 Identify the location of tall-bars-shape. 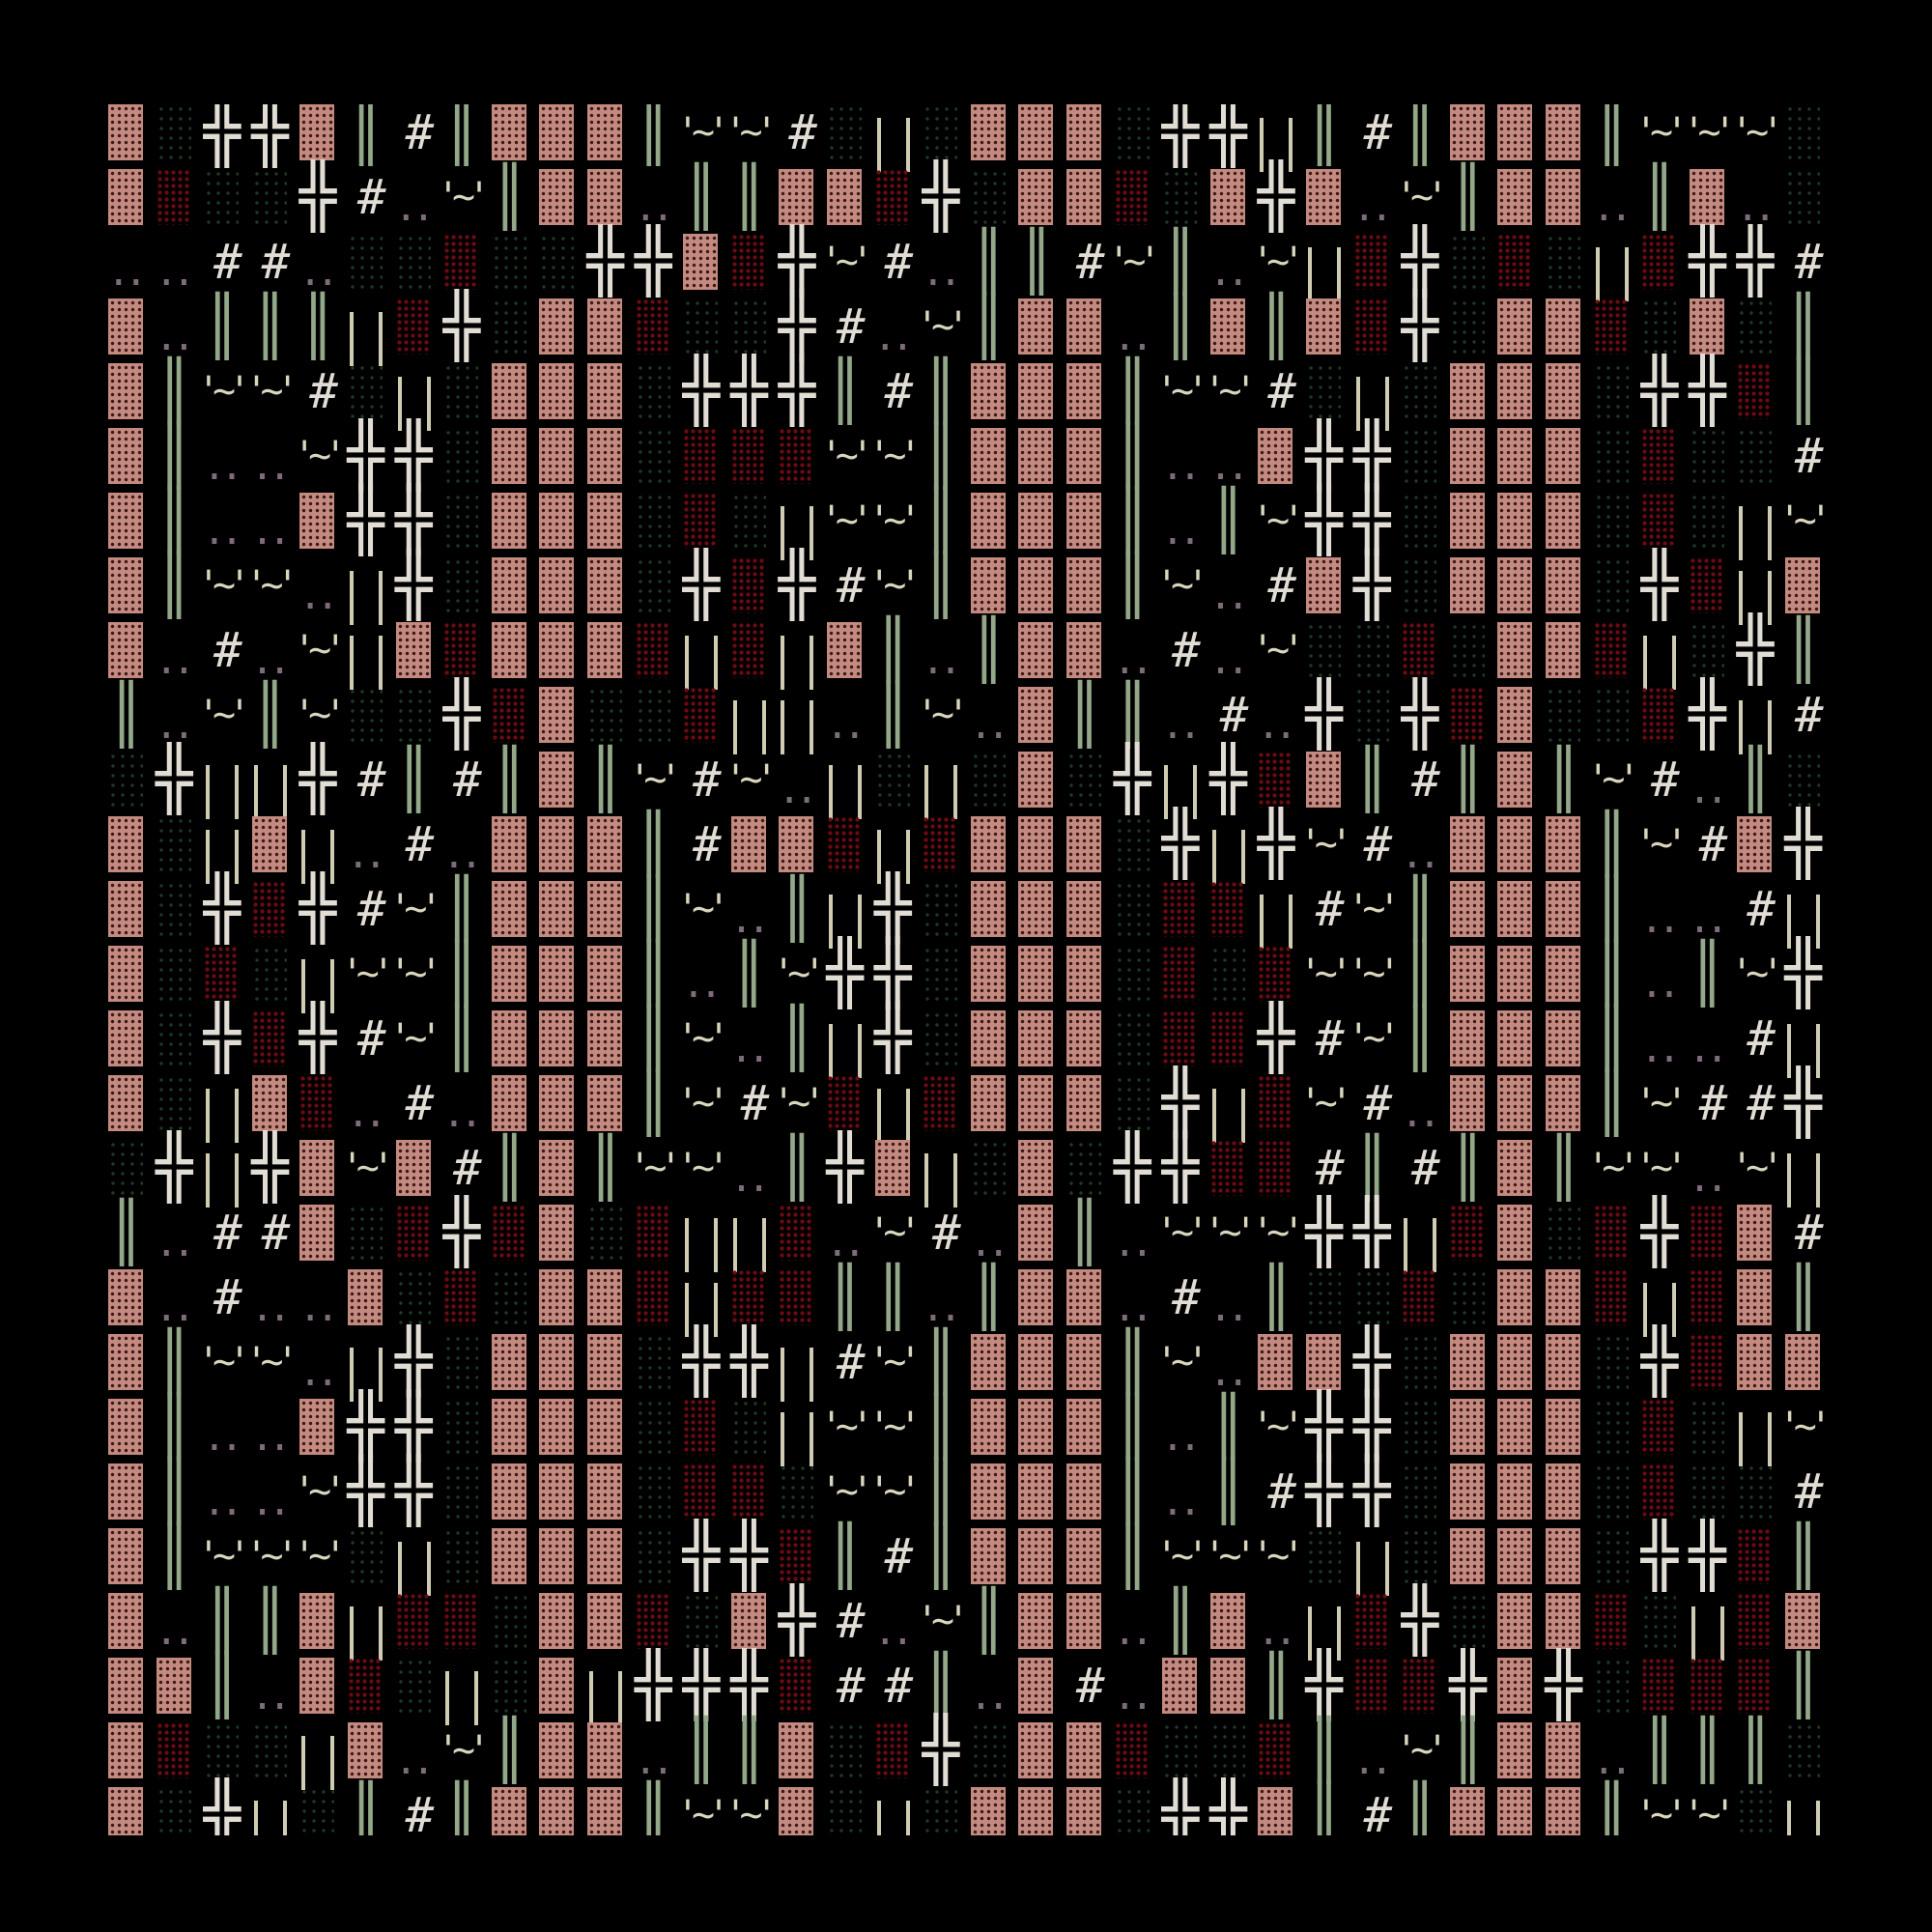
(366, 1375).